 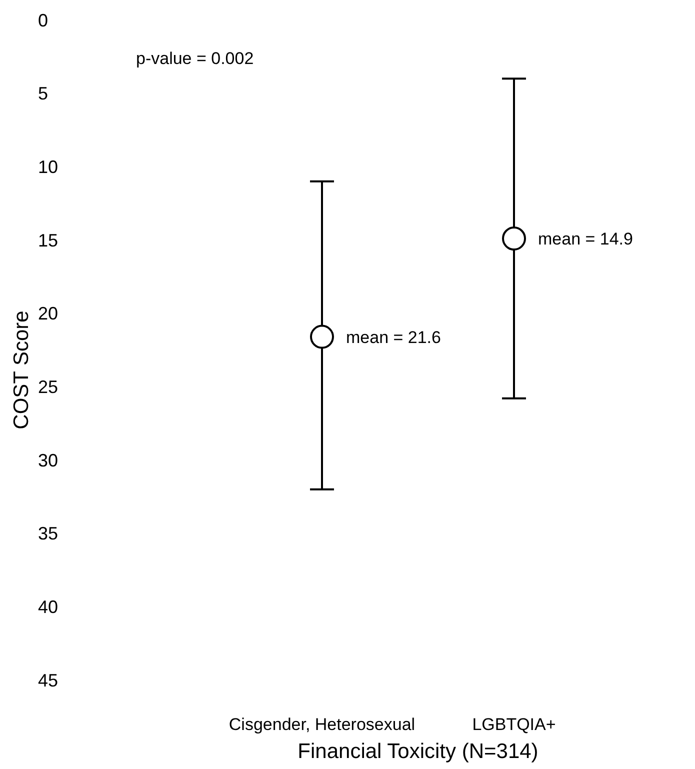 I want to click on annotation: mean = 21.6, so click(x=393, y=337).